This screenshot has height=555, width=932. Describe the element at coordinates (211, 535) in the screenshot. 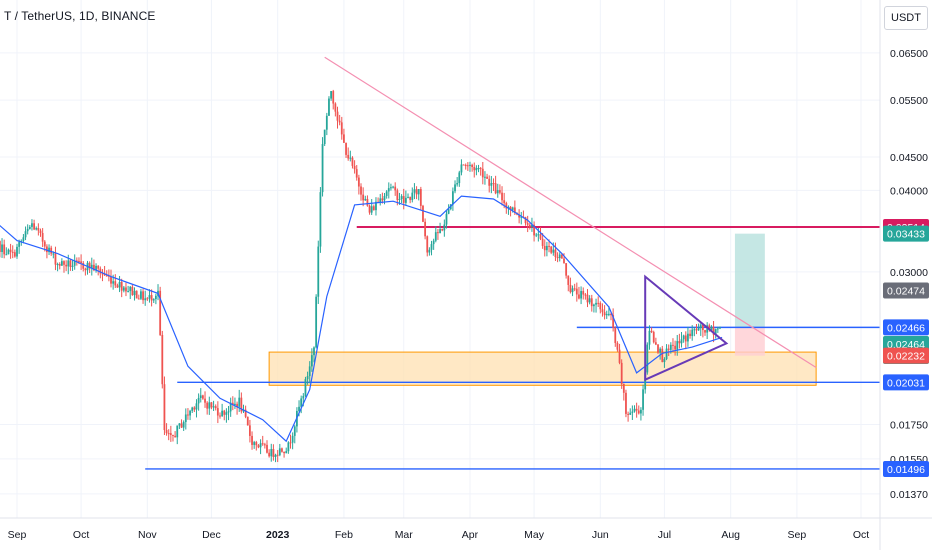

I see `time-tick-label: Dec` at that location.